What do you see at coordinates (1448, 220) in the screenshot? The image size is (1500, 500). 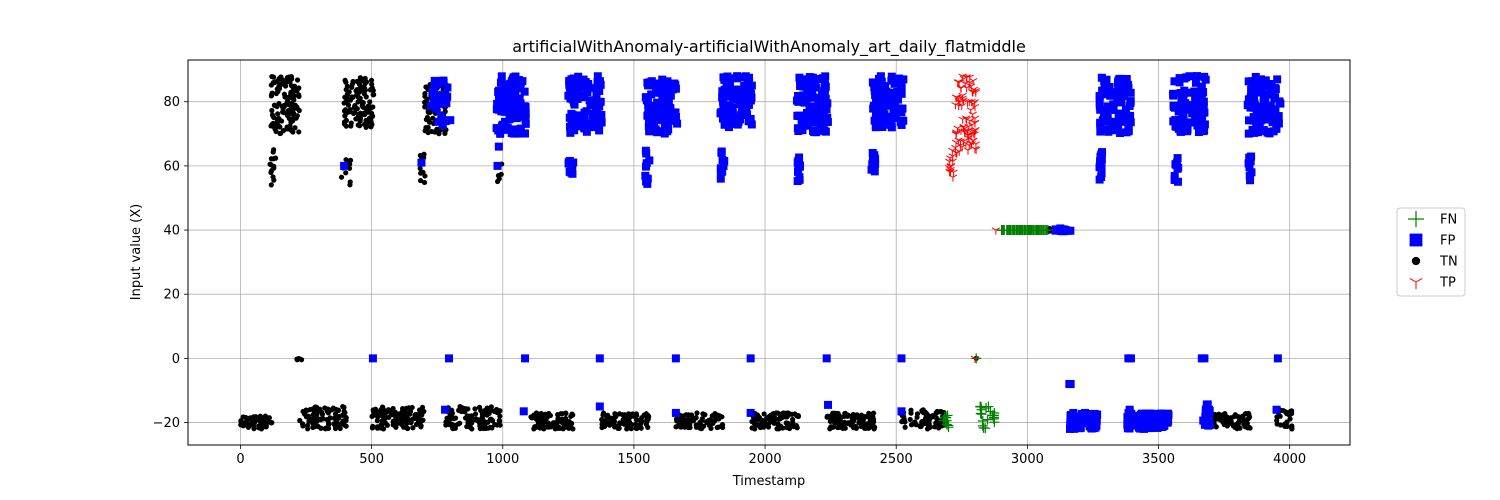 I see `legend-label: FN` at bounding box center [1448, 220].